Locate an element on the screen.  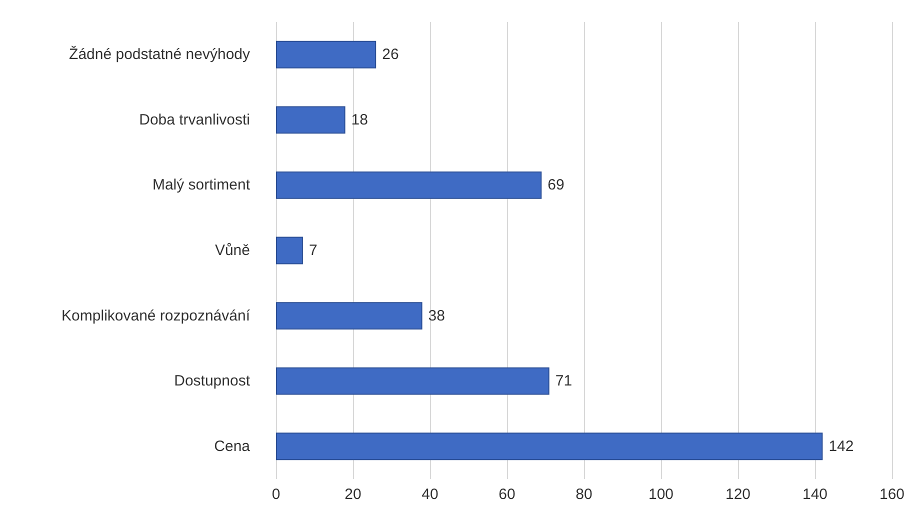
data-label: 38 is located at coordinates (436, 315).